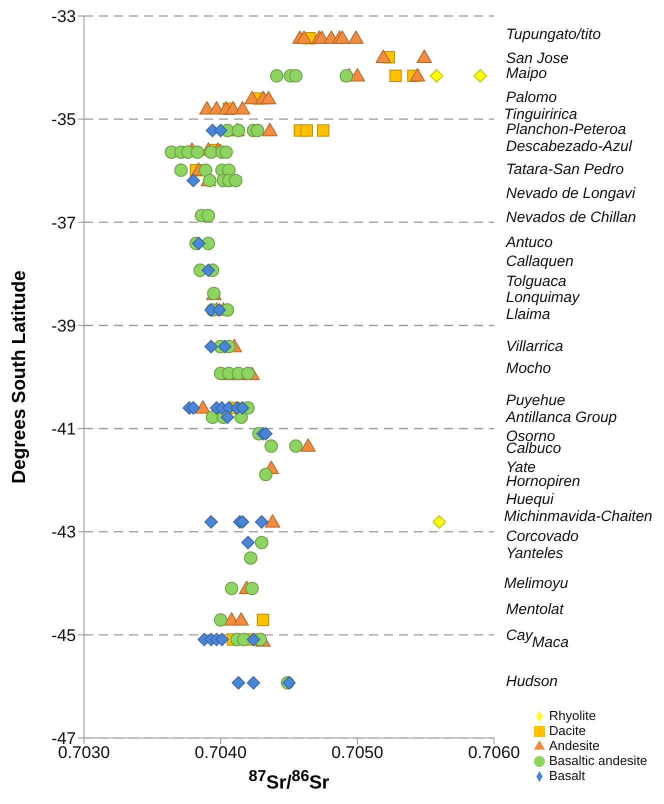  Describe the element at coordinates (566, 129) in the screenshot. I see `text: Planchon-Peteroa` at that location.